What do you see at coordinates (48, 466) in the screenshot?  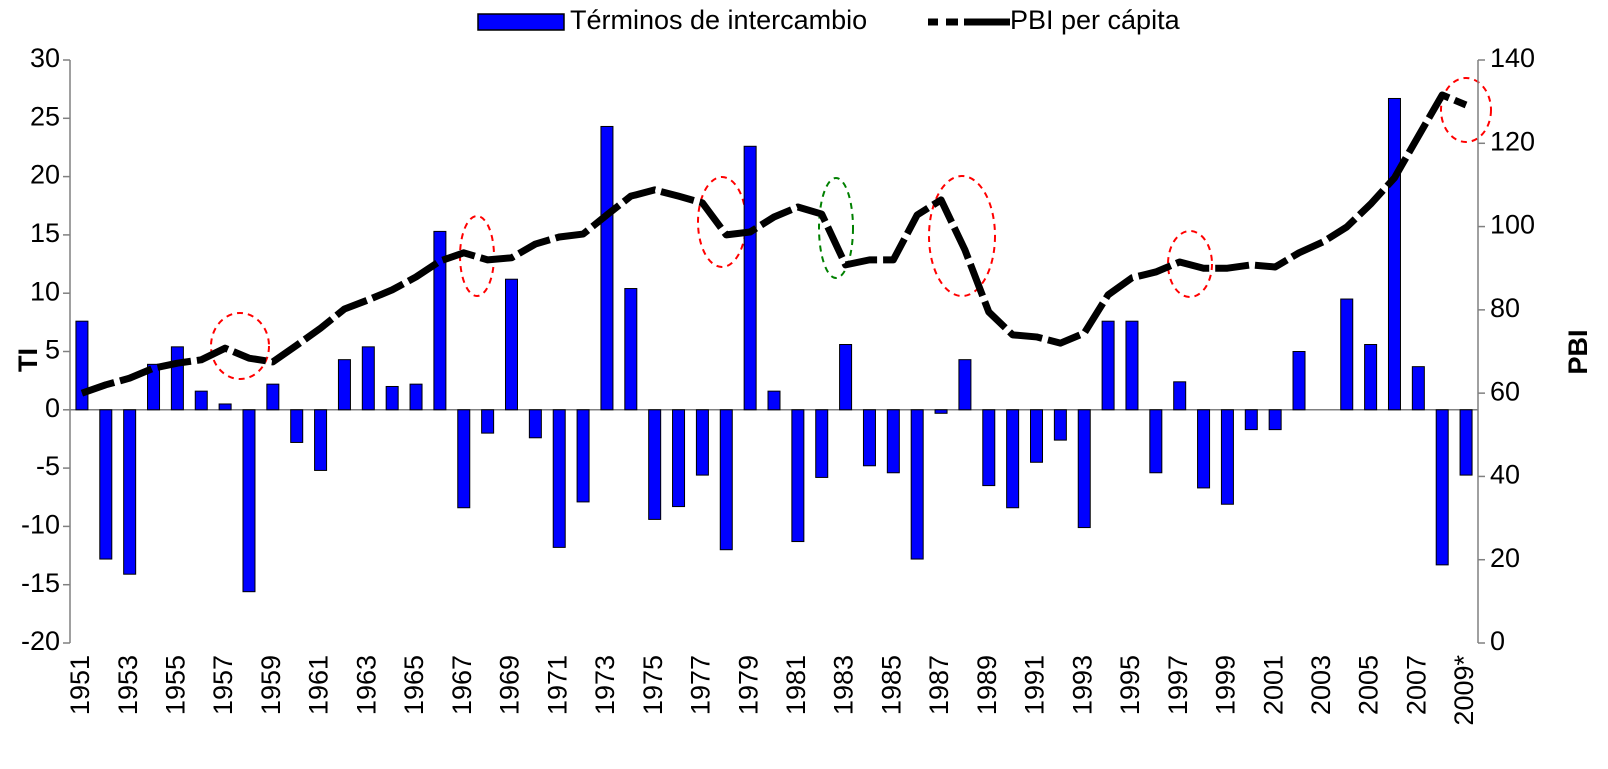 I see `y-tick-label: -5` at bounding box center [48, 466].